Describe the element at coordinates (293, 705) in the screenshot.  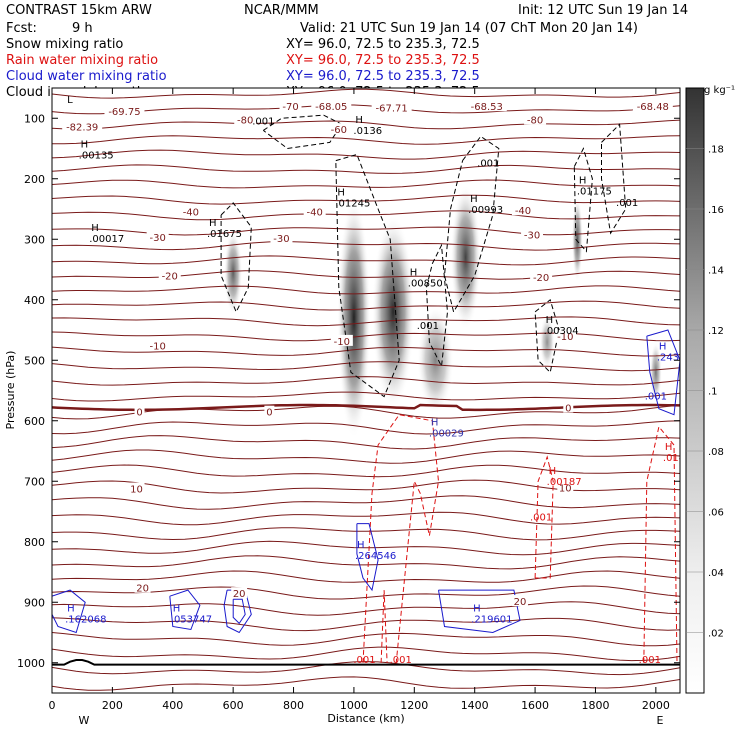
I see `x-tick-label: 800` at that location.